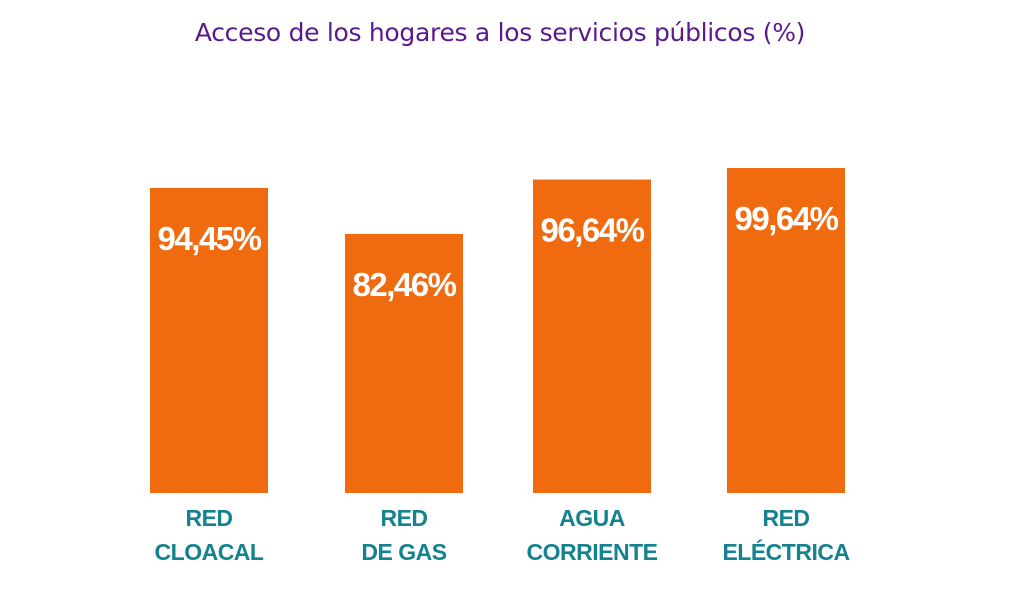  What do you see at coordinates (592, 552) in the screenshot?
I see `category-label: CORRIENTE` at bounding box center [592, 552].